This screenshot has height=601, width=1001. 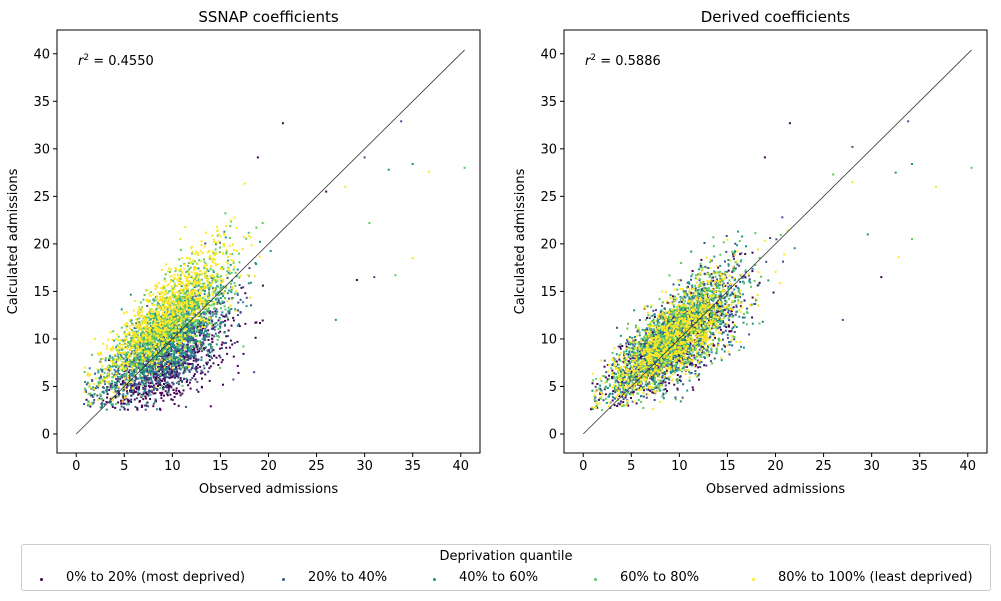 I want to click on outlier-point, so click(x=254, y=372).